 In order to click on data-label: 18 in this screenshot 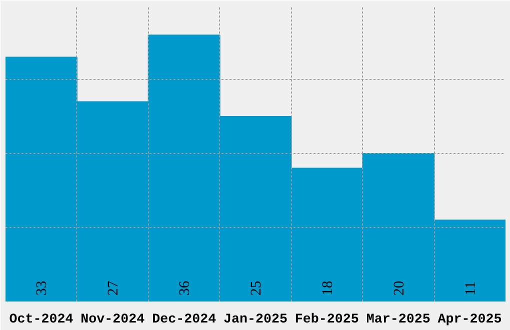, I will do `click(328, 288)`.